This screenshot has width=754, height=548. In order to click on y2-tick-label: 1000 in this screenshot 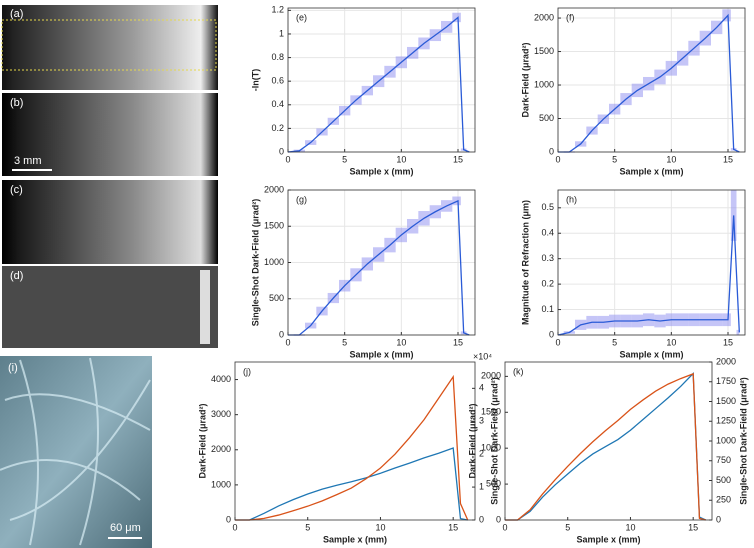, I will do `click(726, 440)`.